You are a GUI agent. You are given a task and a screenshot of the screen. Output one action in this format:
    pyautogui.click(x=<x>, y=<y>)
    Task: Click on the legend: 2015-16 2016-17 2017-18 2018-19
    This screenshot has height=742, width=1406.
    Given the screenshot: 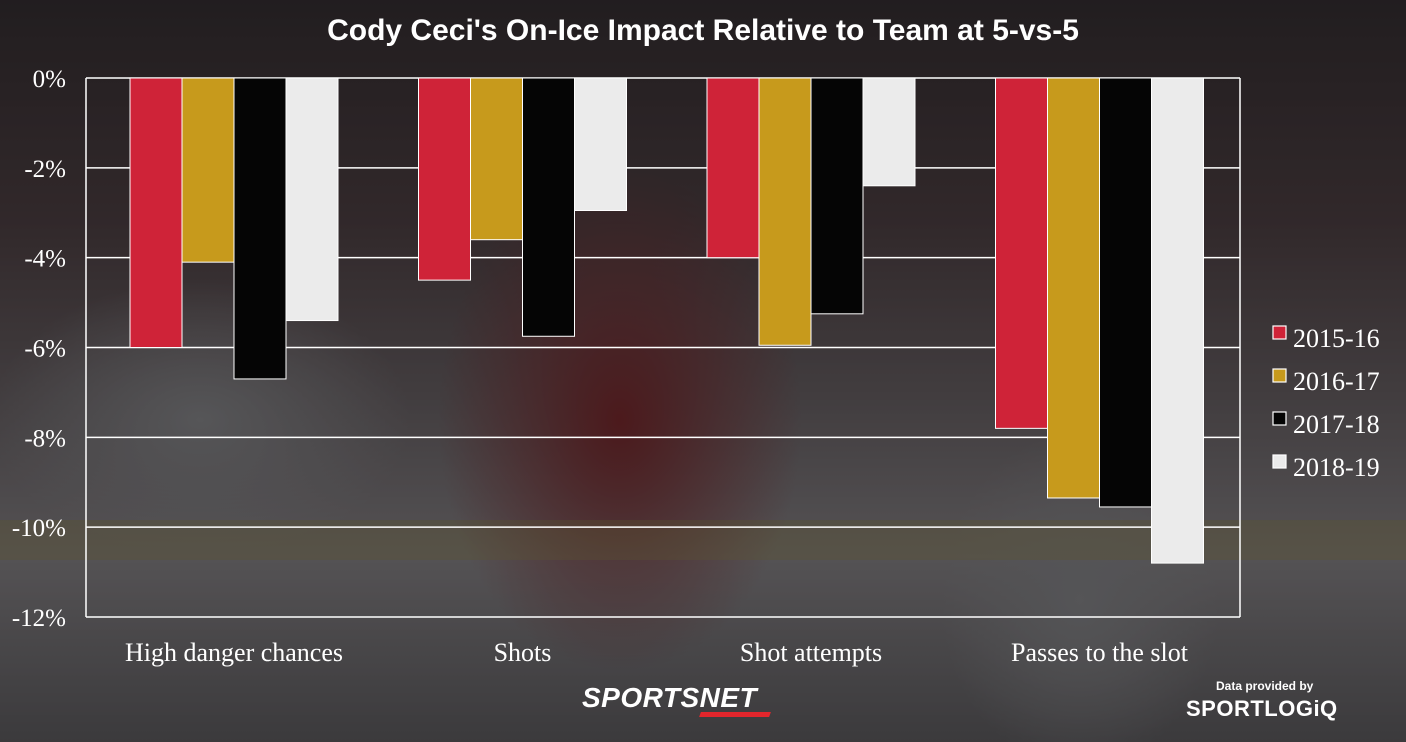 What is the action you would take?
    pyautogui.click(x=1326, y=403)
    